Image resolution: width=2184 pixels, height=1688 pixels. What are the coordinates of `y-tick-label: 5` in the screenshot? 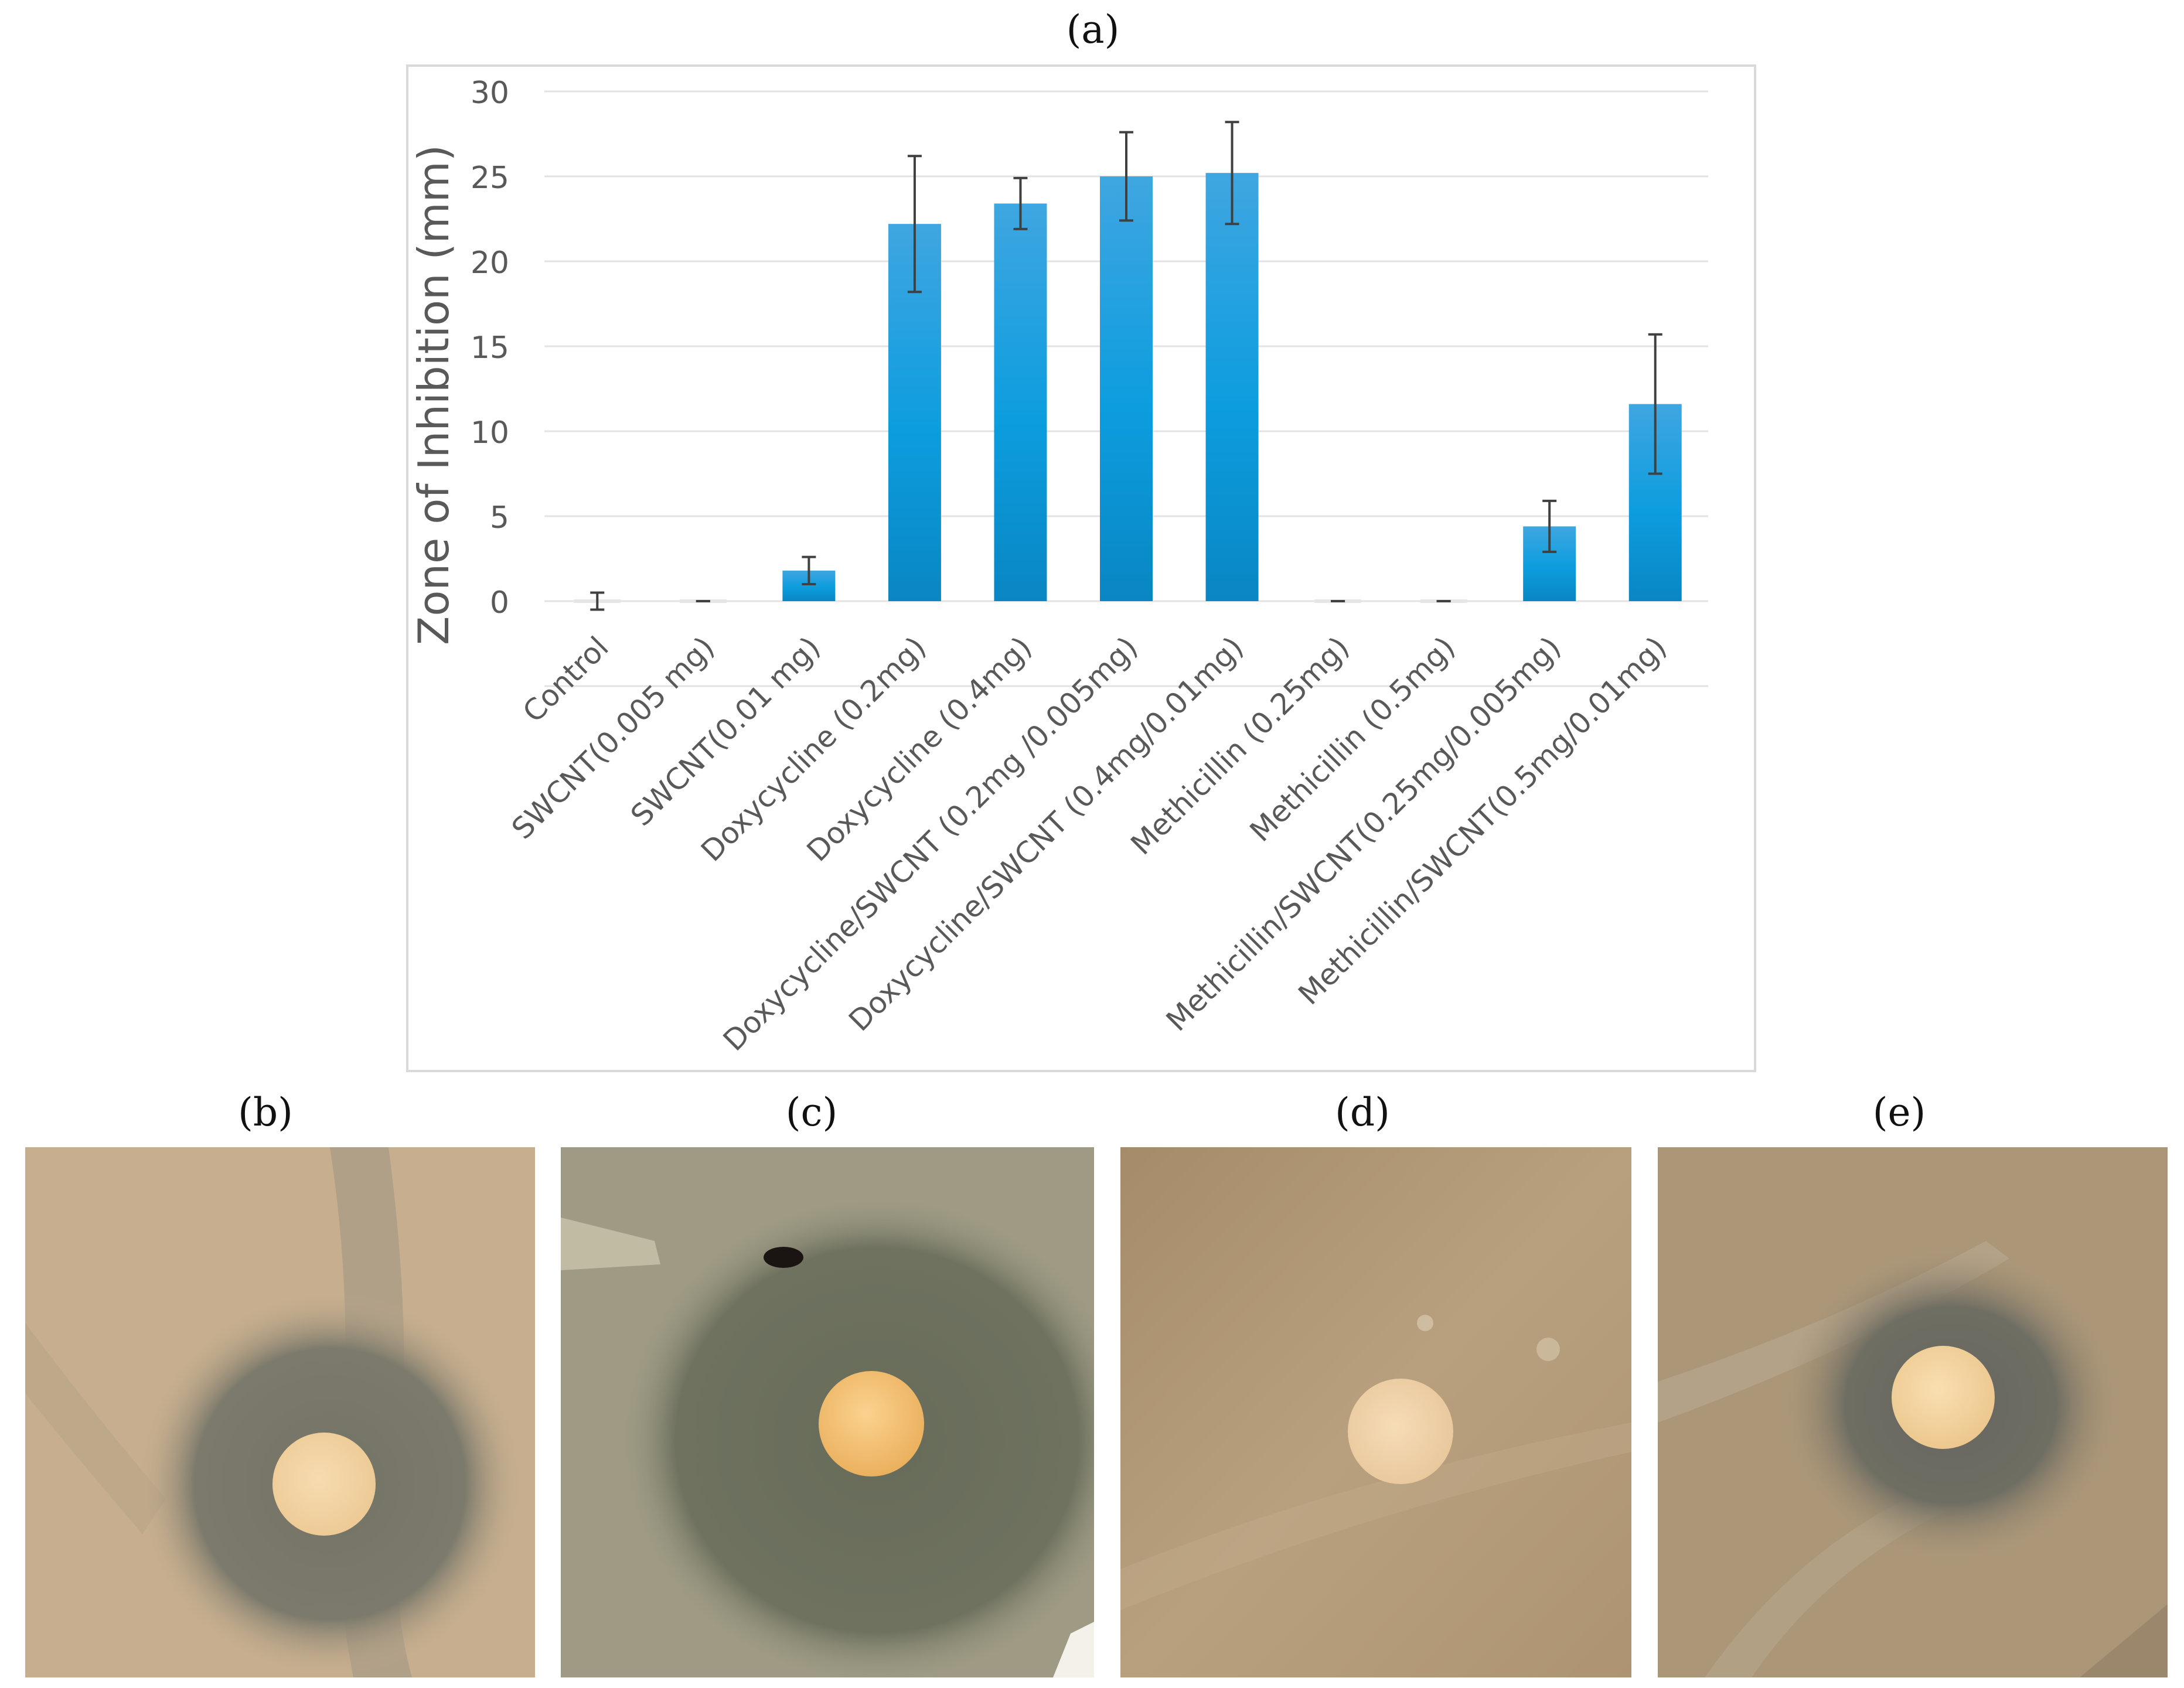 It's located at (500, 518).